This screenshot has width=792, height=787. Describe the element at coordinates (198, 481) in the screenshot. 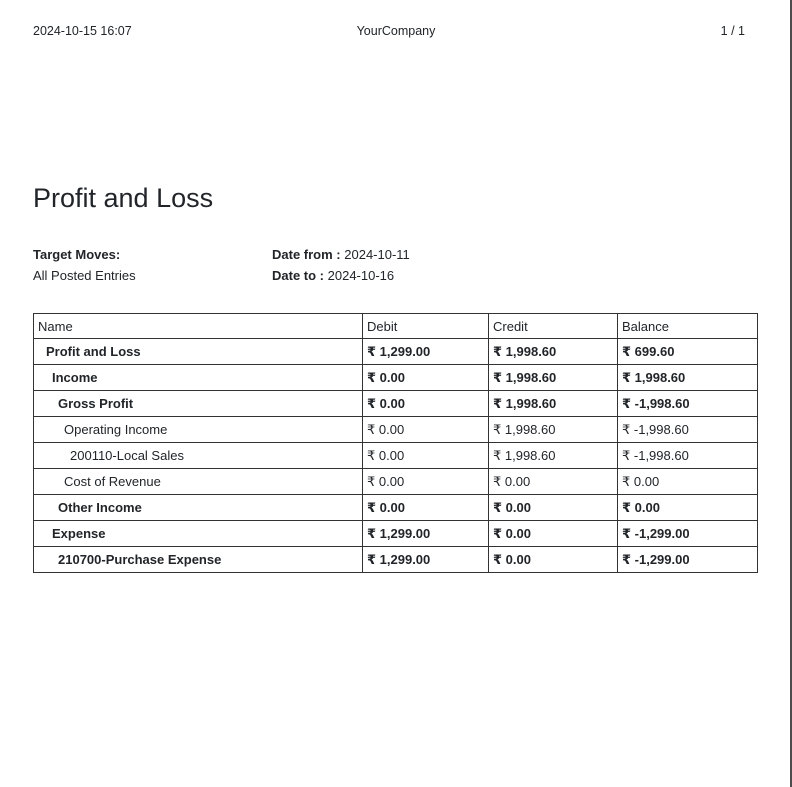

I see `row-name: Cost of Revenue` at that location.